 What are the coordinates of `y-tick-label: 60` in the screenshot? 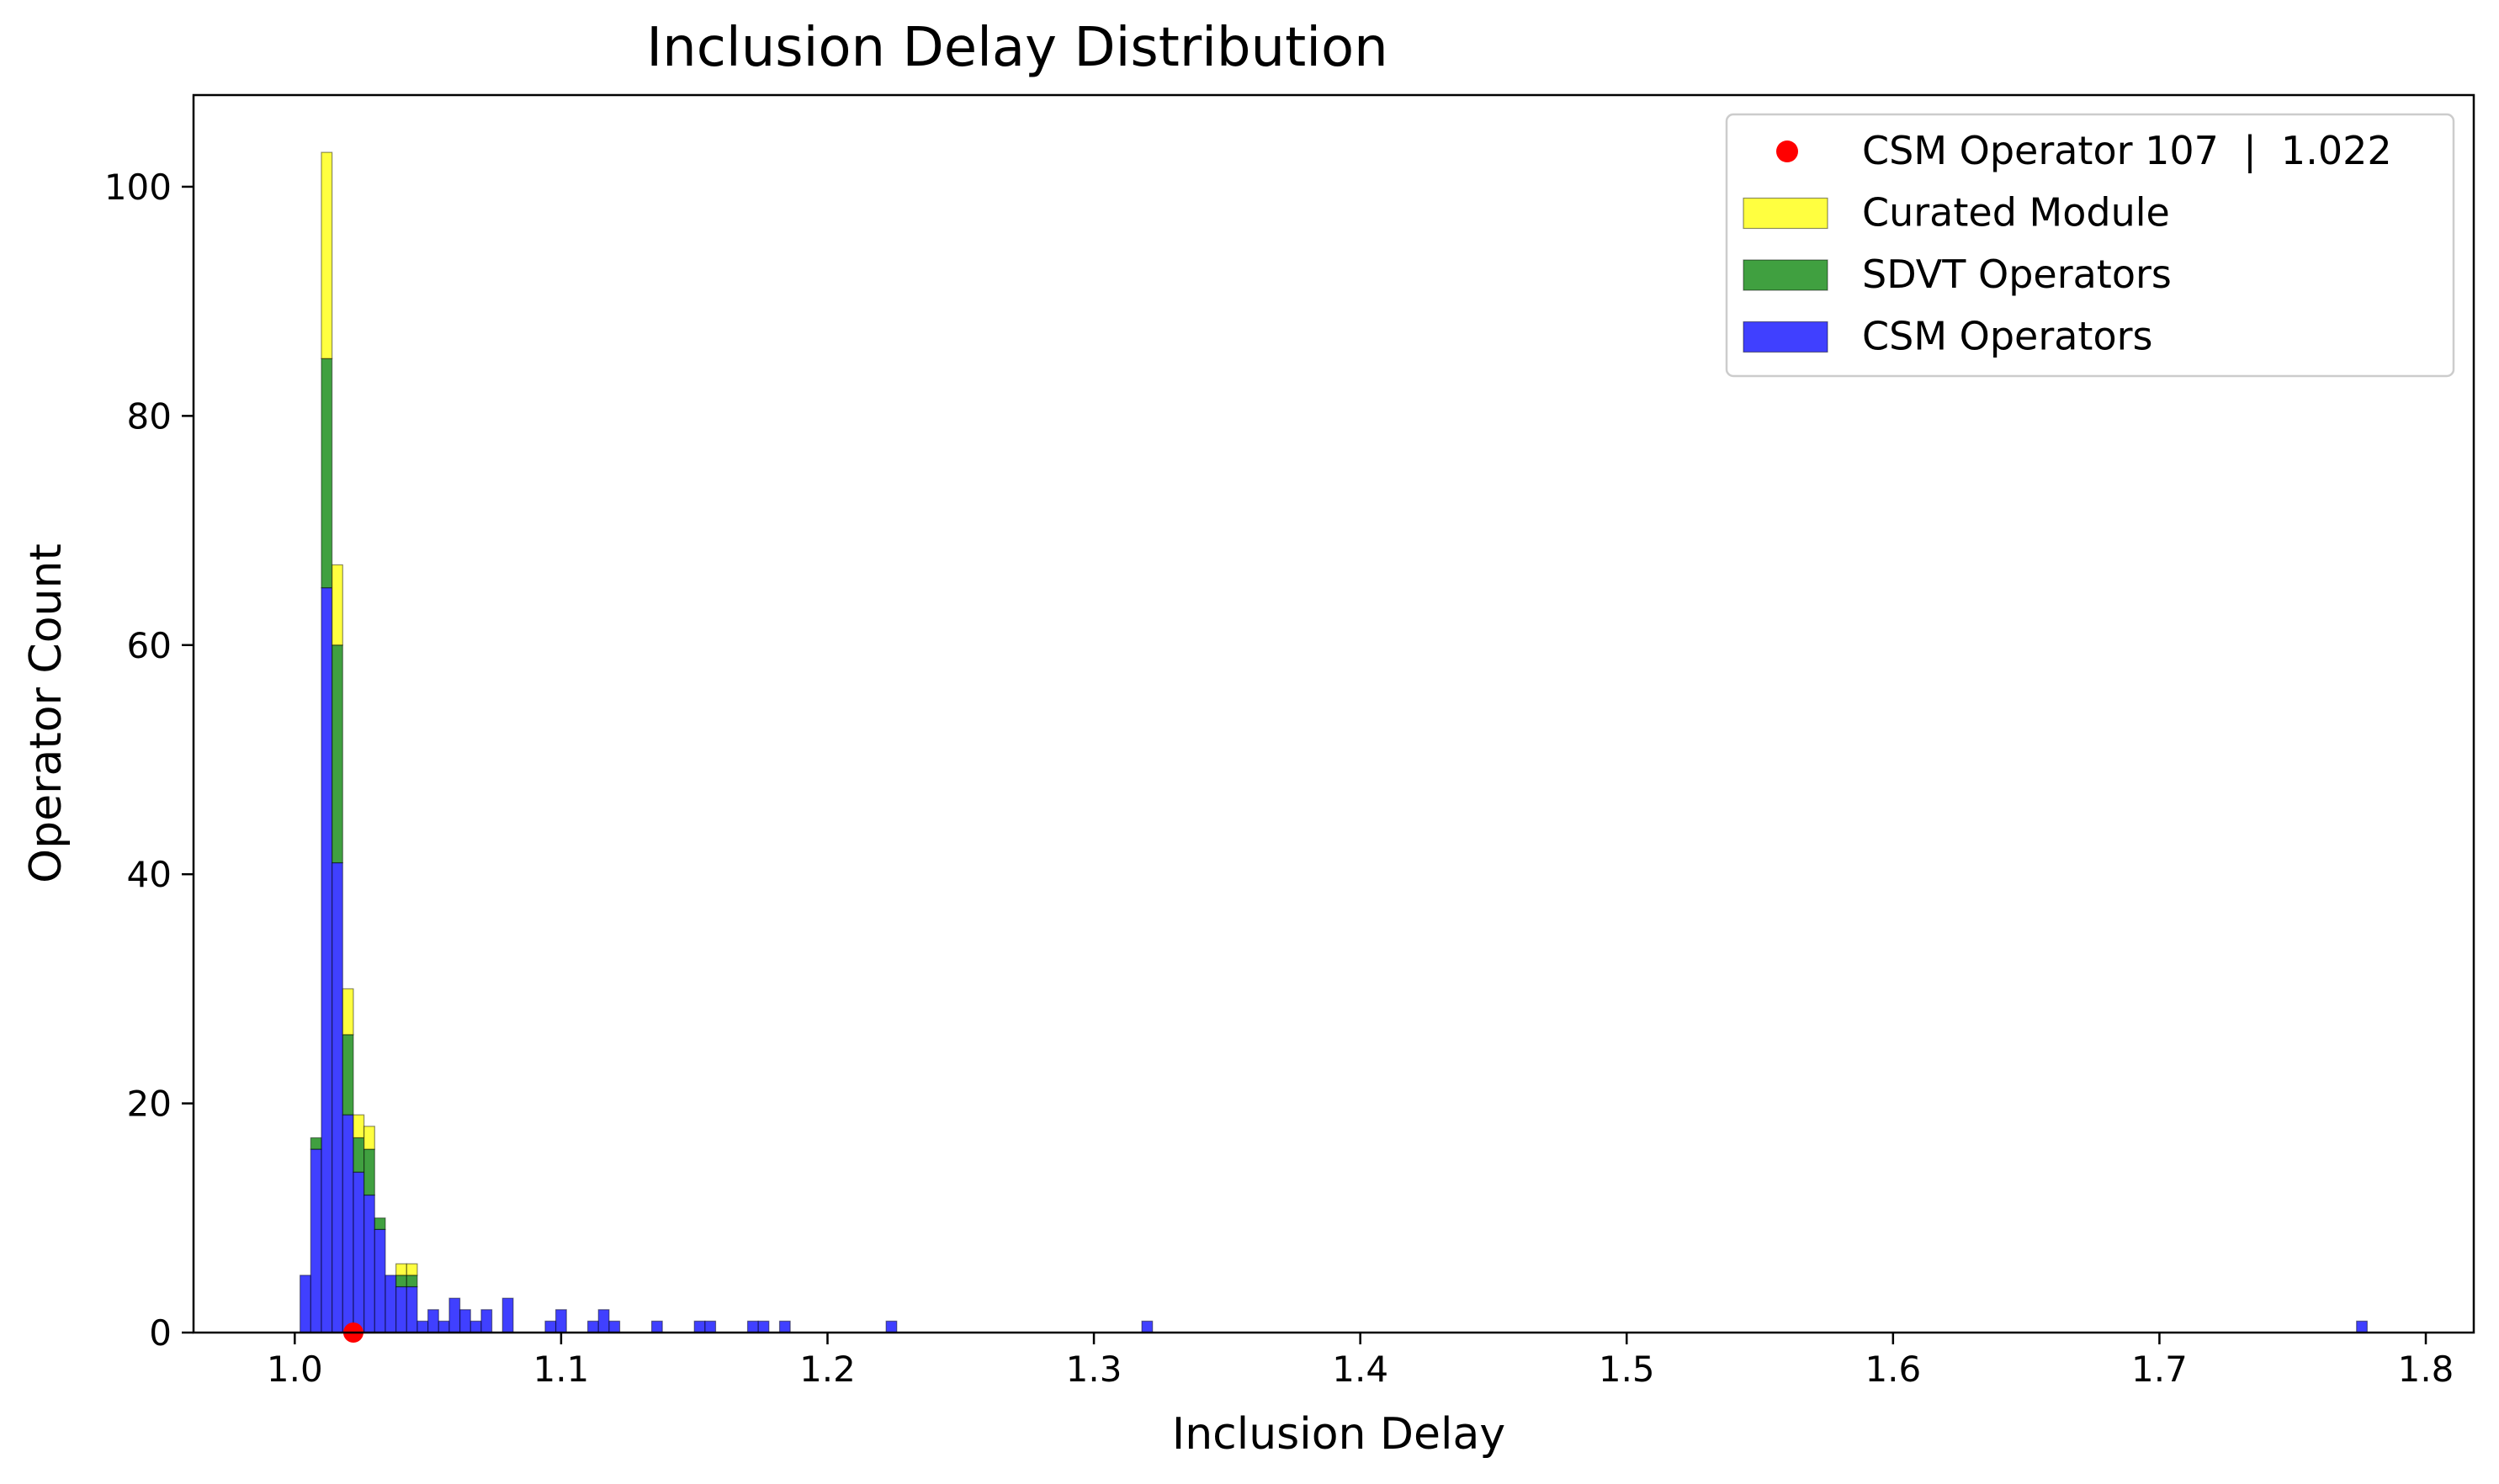 It's located at (149, 645).